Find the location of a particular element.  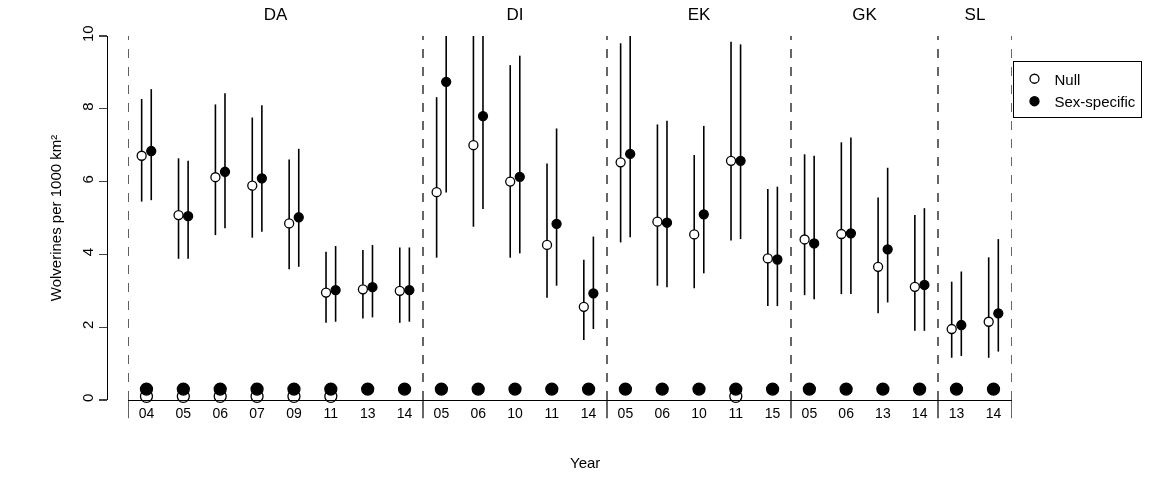

y-tick-label: 8 is located at coordinates (87, 106).